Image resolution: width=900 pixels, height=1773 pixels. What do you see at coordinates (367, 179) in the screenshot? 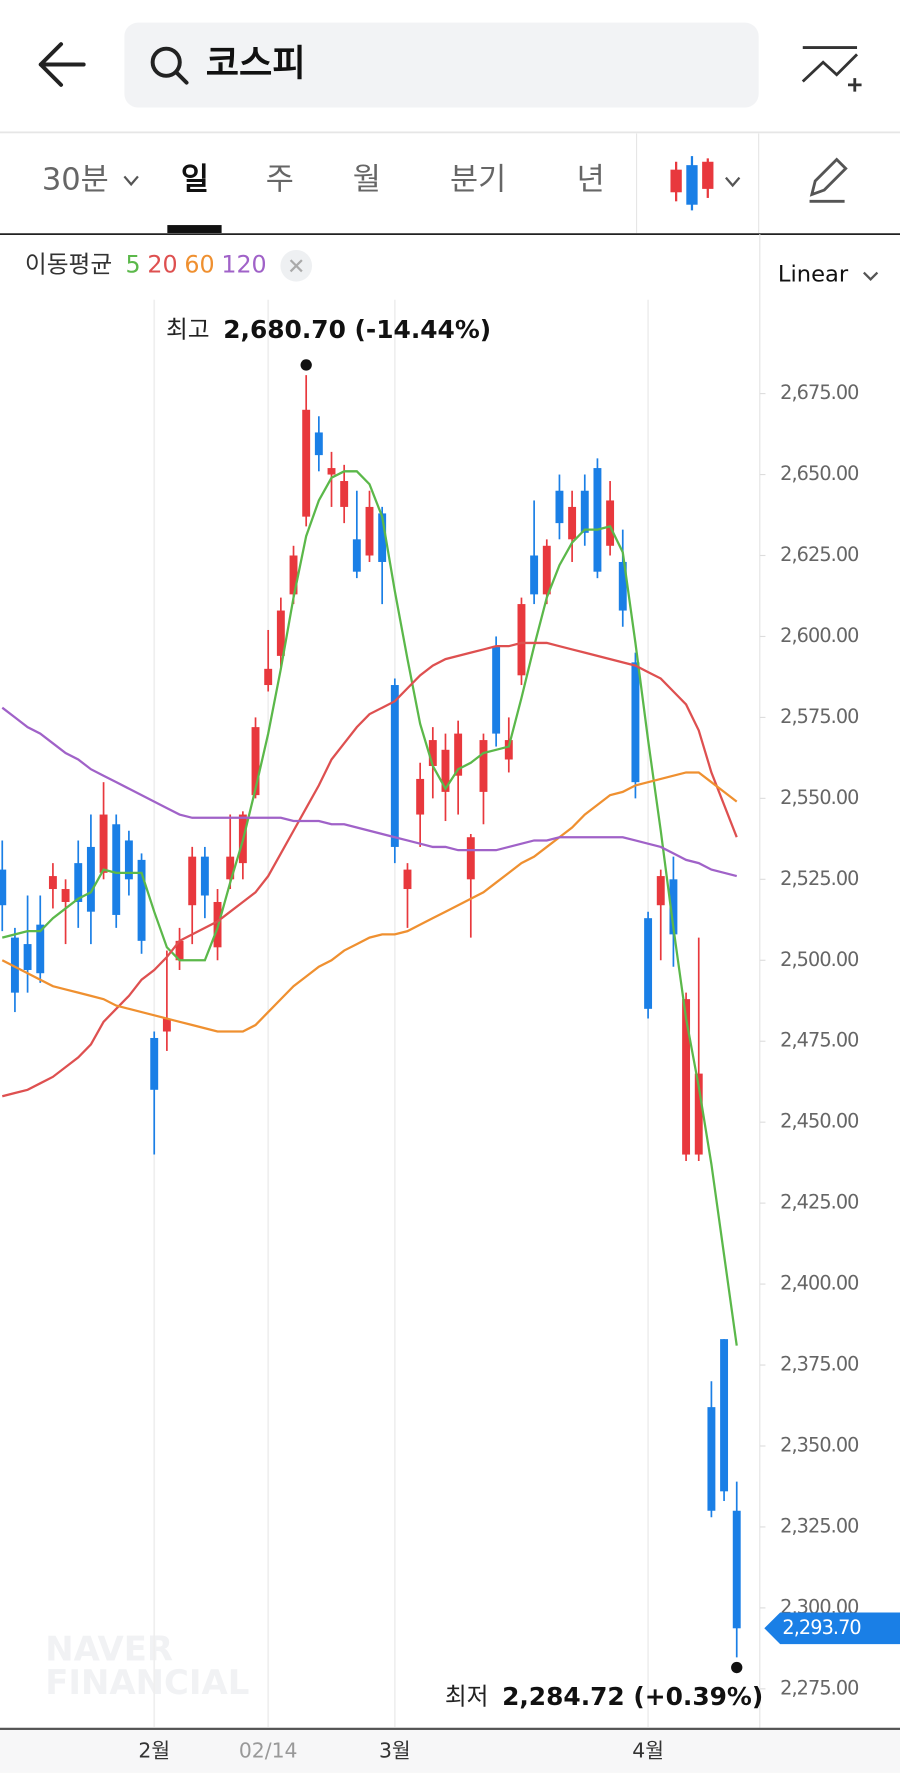
I see `tab: 월` at bounding box center [367, 179].